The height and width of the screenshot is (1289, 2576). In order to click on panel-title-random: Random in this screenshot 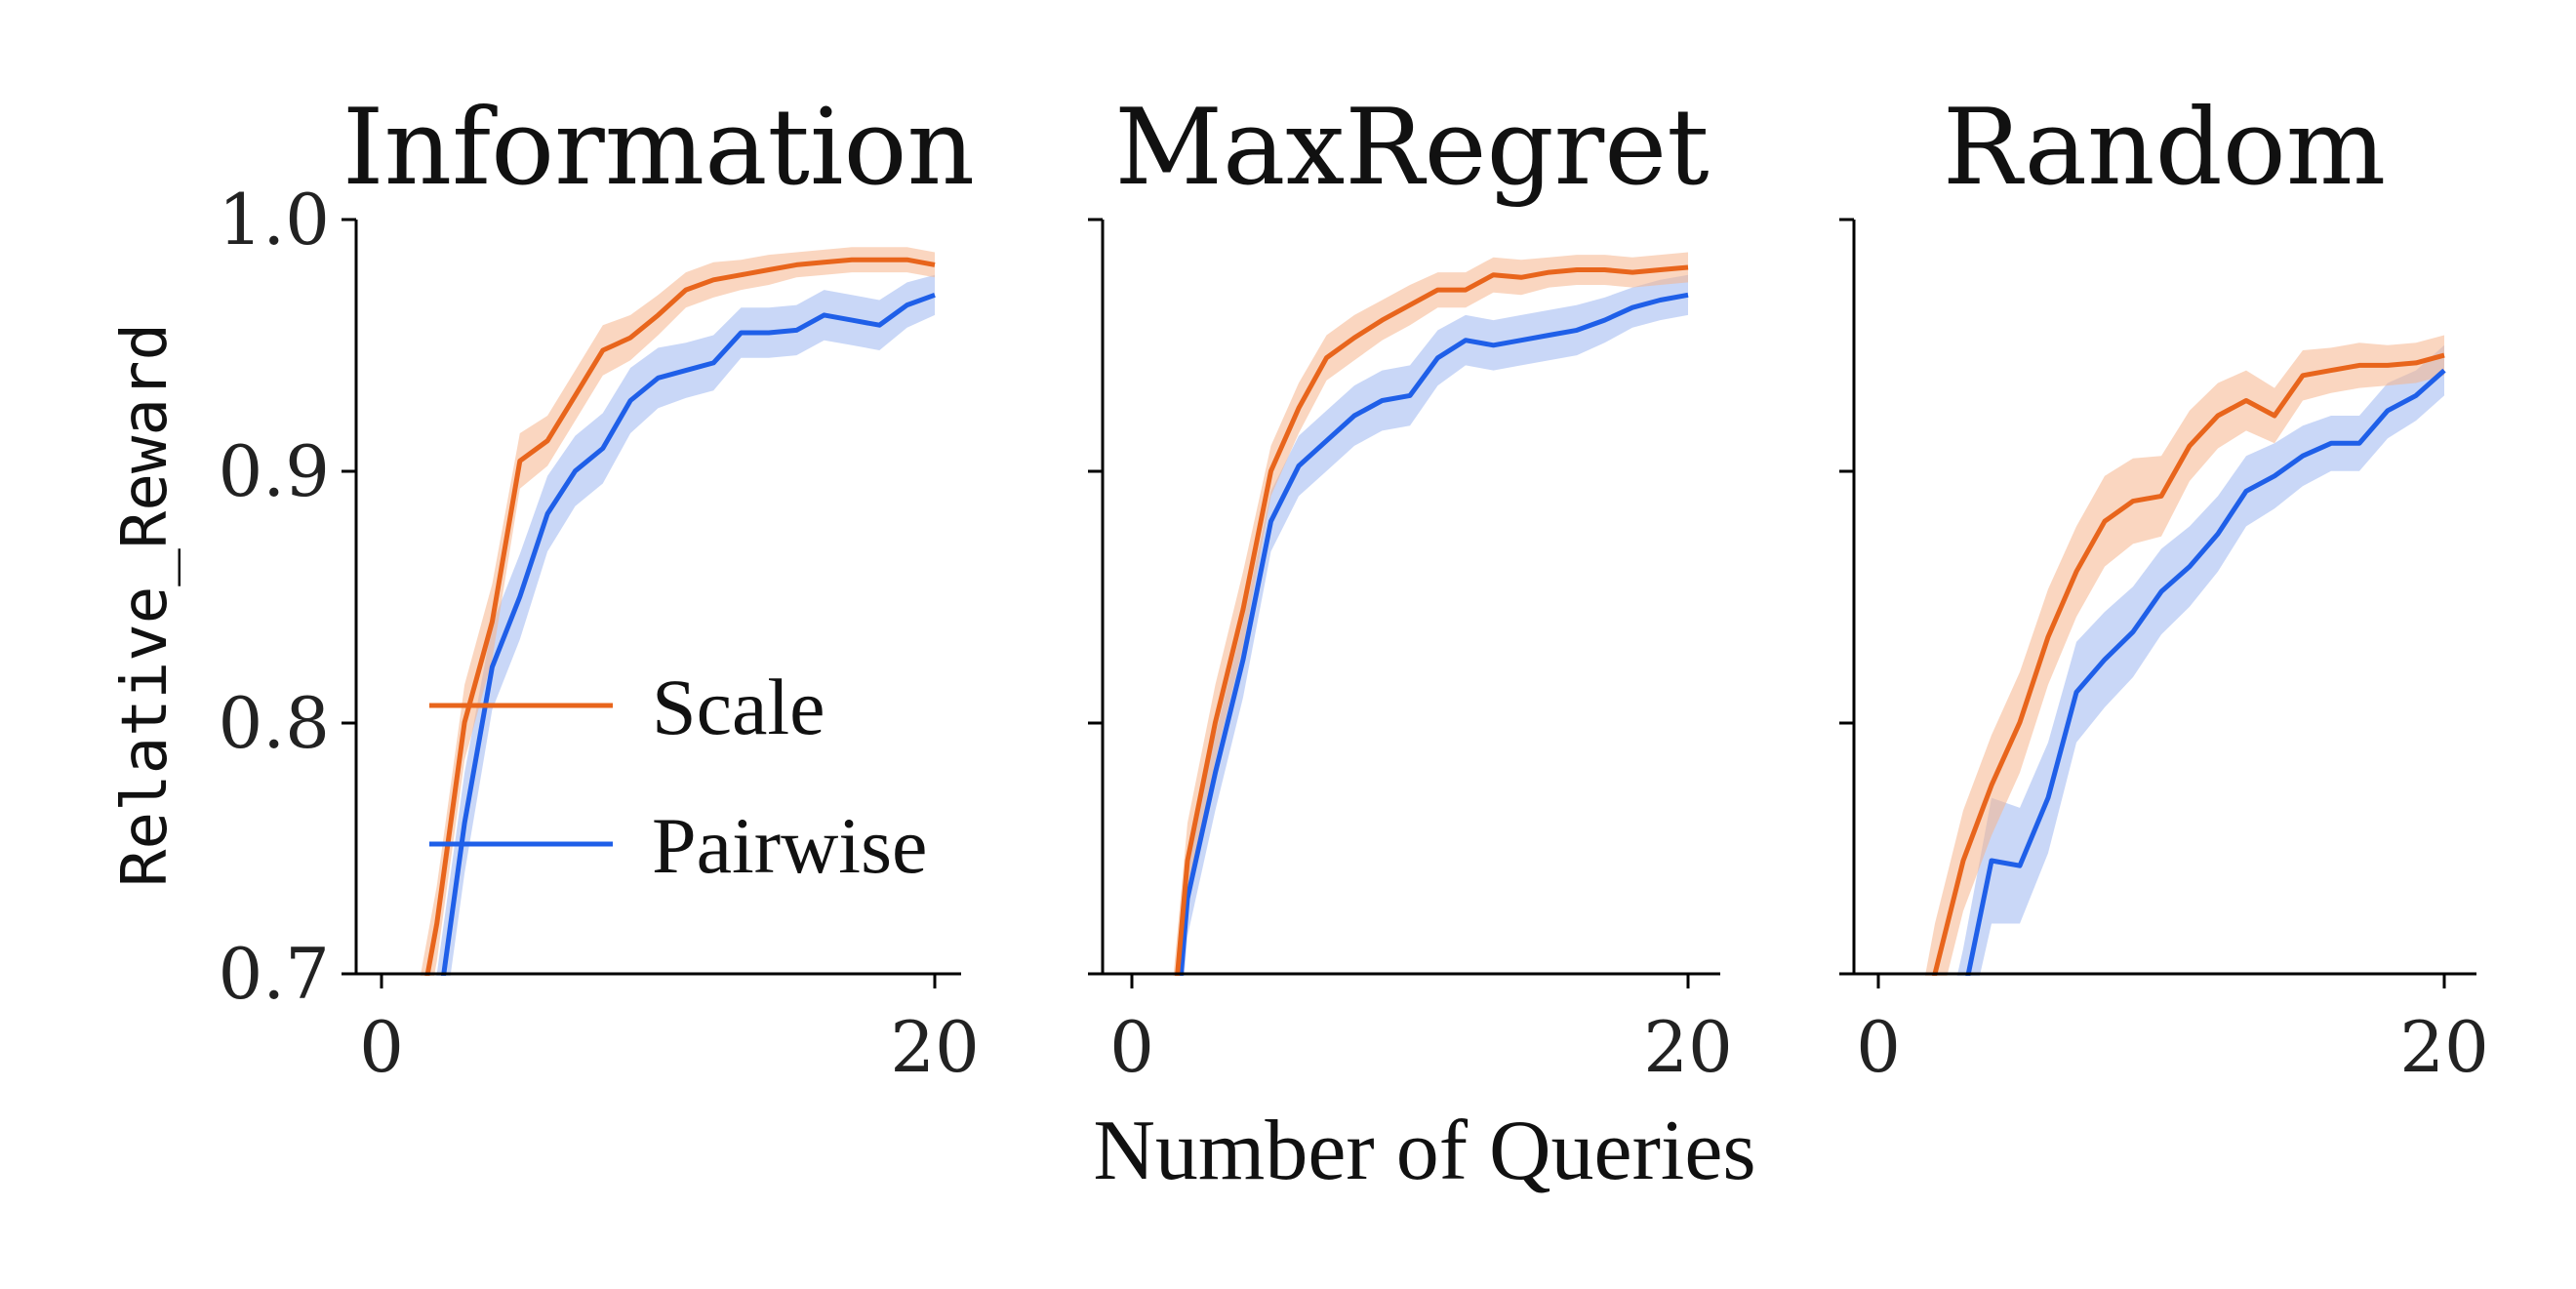, I will do `click(2164, 148)`.